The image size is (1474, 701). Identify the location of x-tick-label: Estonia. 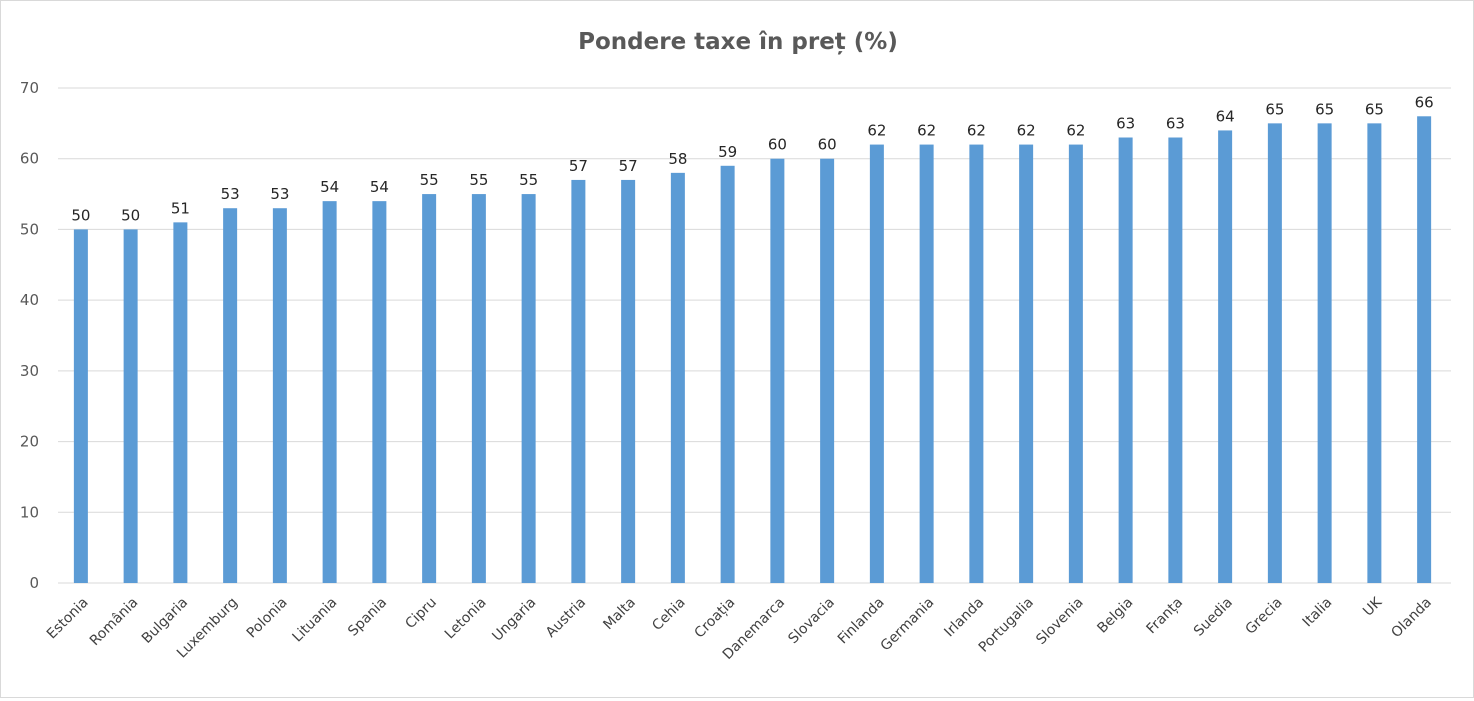
(68, 619).